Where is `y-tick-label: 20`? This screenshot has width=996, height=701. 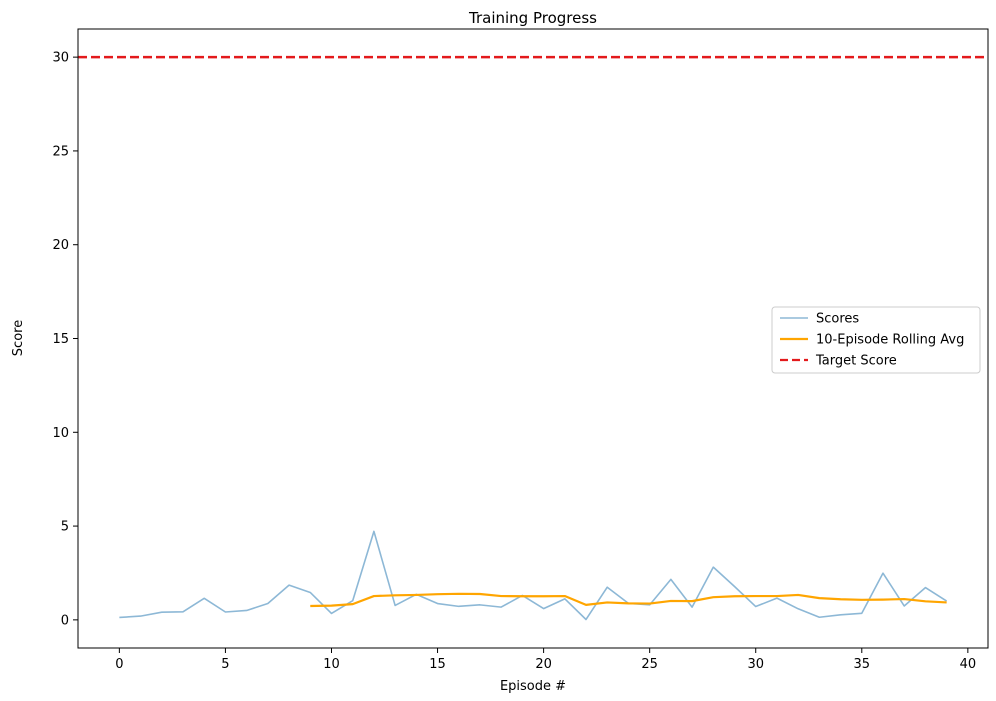
y-tick-label: 20 is located at coordinates (60, 245).